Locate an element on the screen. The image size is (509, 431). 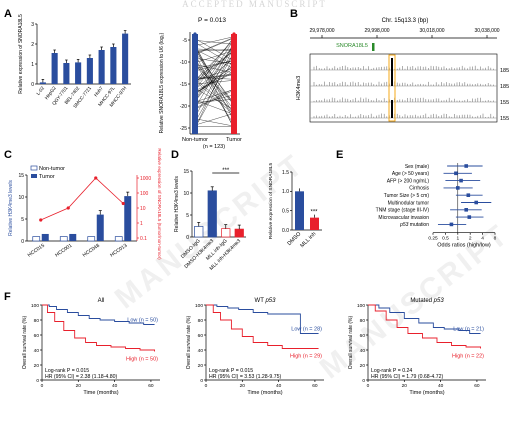
panel-c-y2-tick-label: 100 is located at coordinates (144, 194).